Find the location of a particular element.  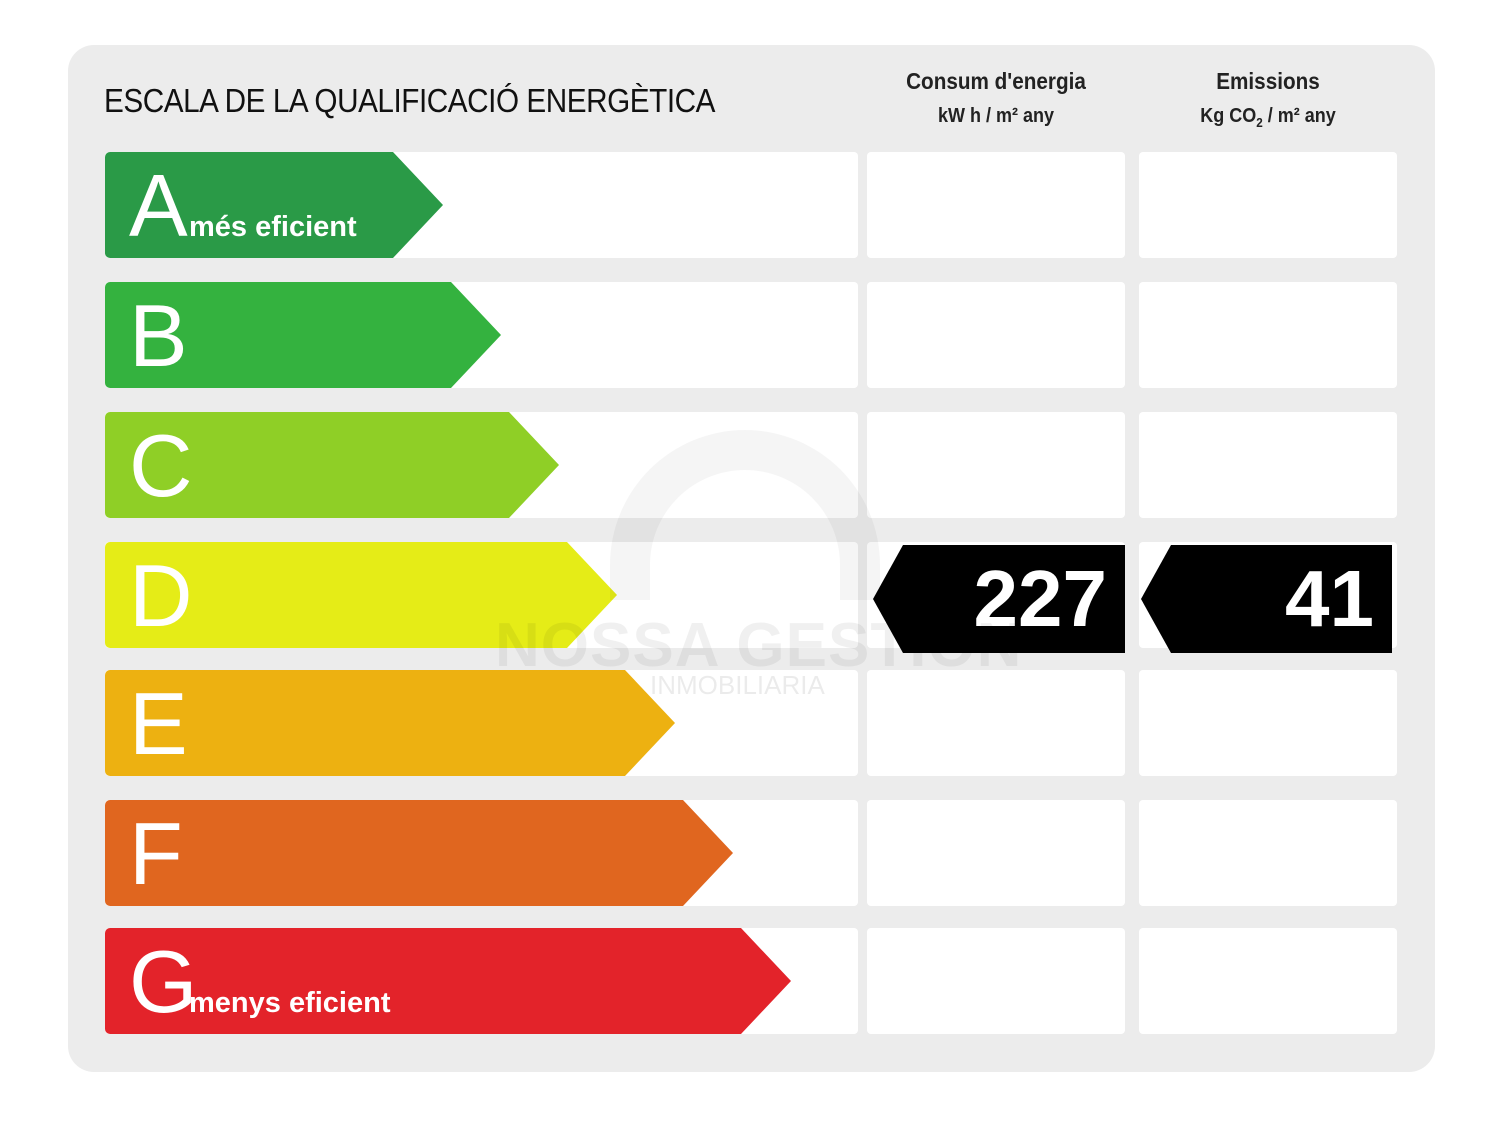

class-arrow-b: B is located at coordinates (303, 335).